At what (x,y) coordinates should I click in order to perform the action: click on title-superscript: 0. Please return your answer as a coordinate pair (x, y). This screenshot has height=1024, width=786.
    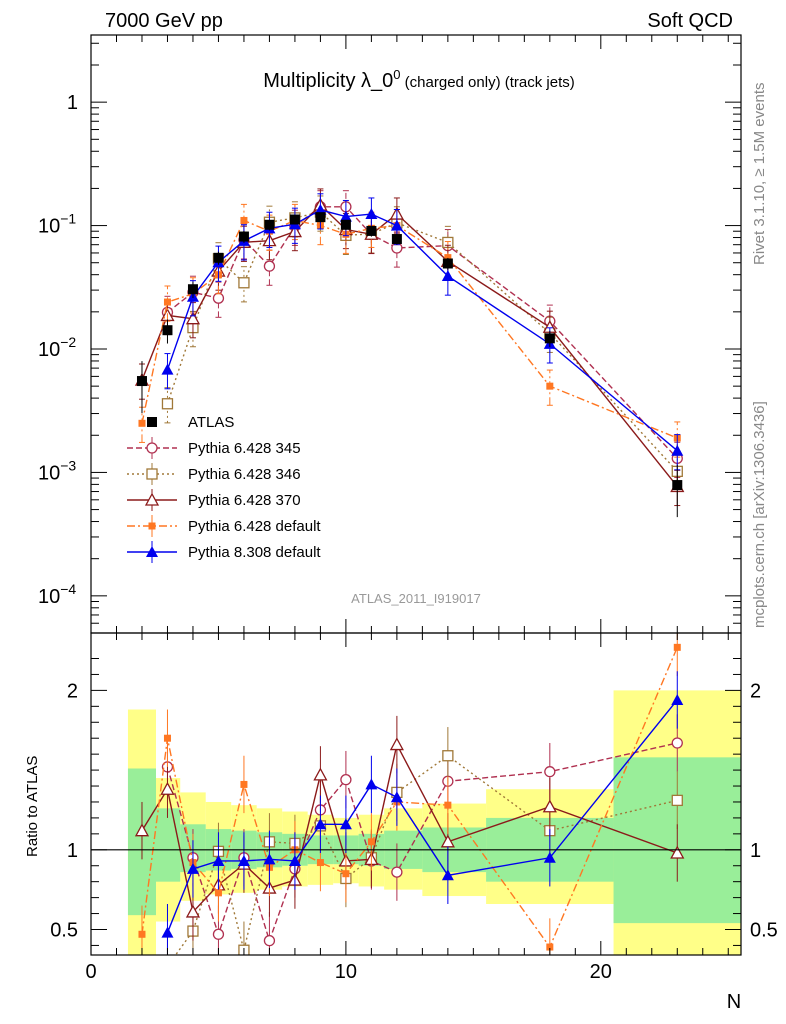
    Looking at the image, I should click on (396, 74).